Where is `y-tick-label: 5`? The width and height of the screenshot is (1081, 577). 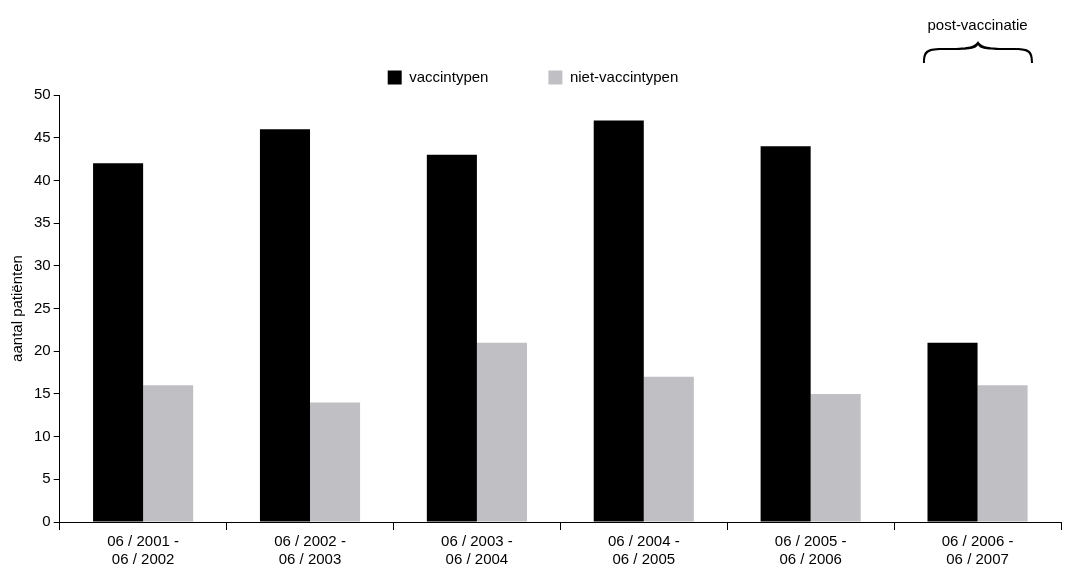
y-tick-label: 5 is located at coordinates (46, 478).